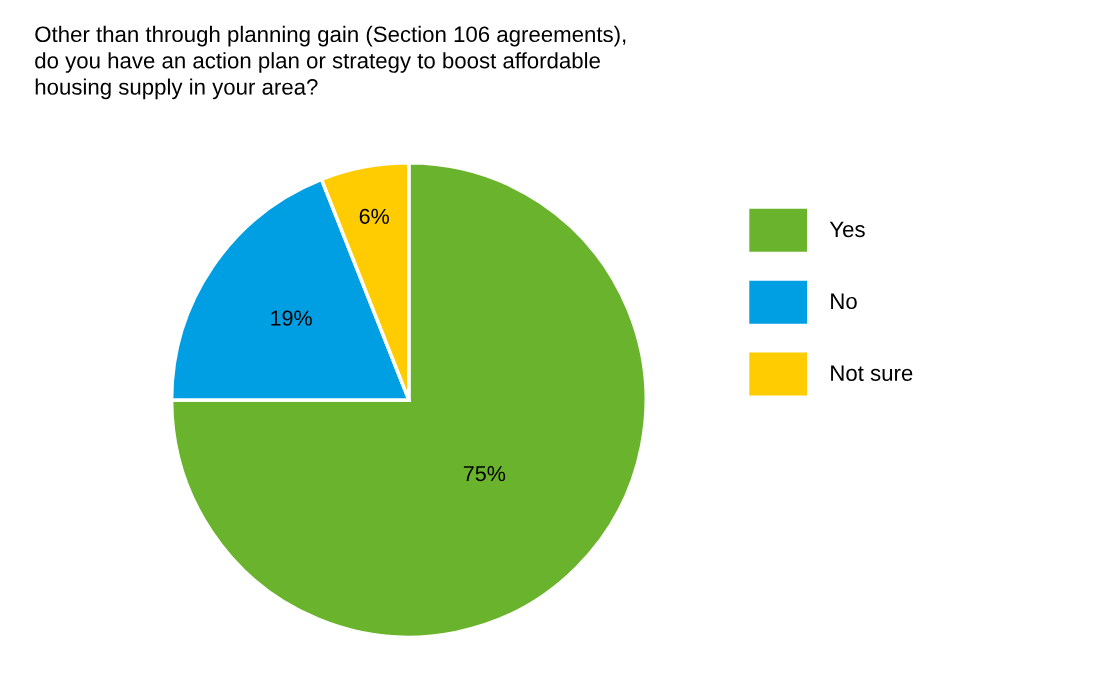 Image resolution: width=1105 pixels, height=679 pixels. What do you see at coordinates (844, 301) in the screenshot?
I see `legend-label: No` at bounding box center [844, 301].